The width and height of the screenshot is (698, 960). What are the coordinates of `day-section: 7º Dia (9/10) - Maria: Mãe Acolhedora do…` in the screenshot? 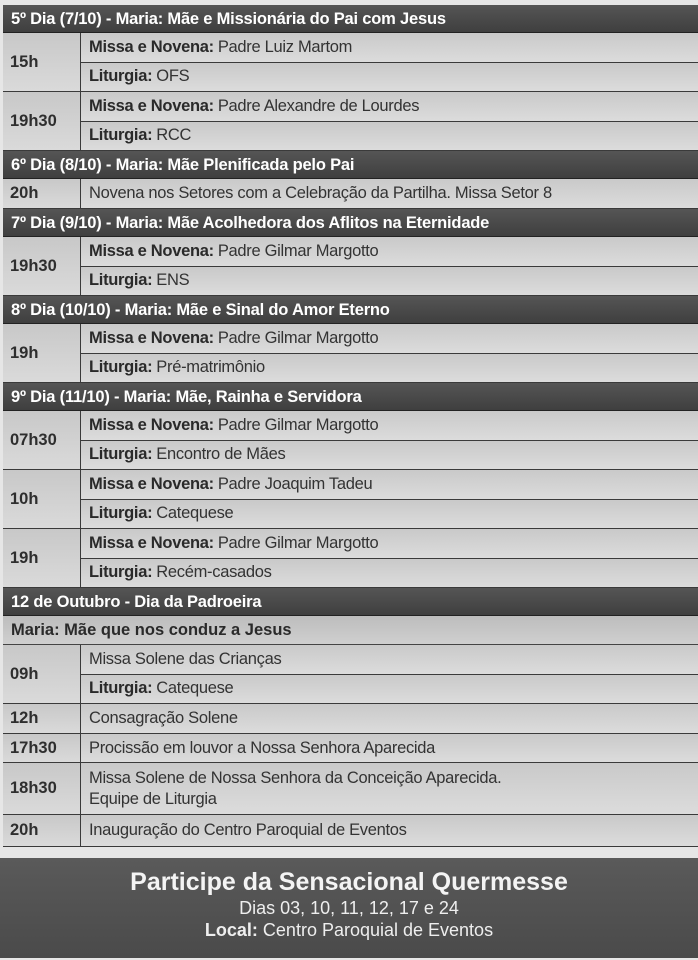 It's located at (350, 252).